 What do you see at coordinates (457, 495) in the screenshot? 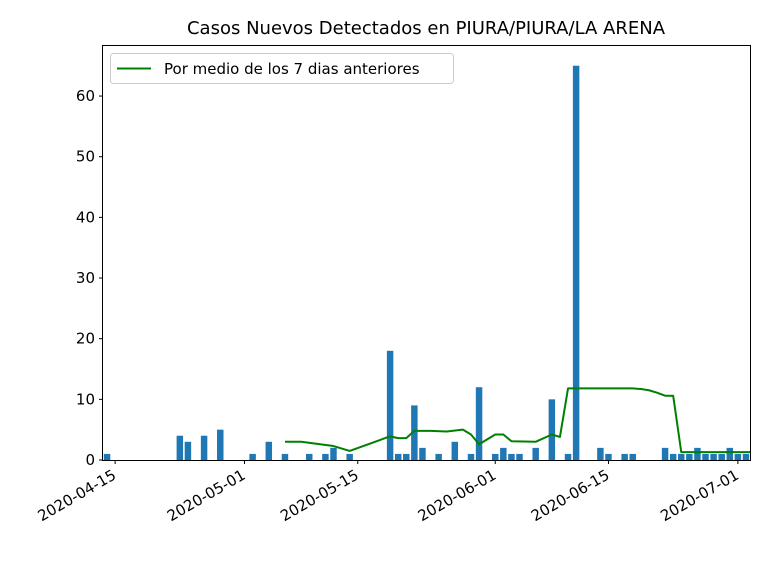
I see `x-tick-label: 2020-06-01` at bounding box center [457, 495].